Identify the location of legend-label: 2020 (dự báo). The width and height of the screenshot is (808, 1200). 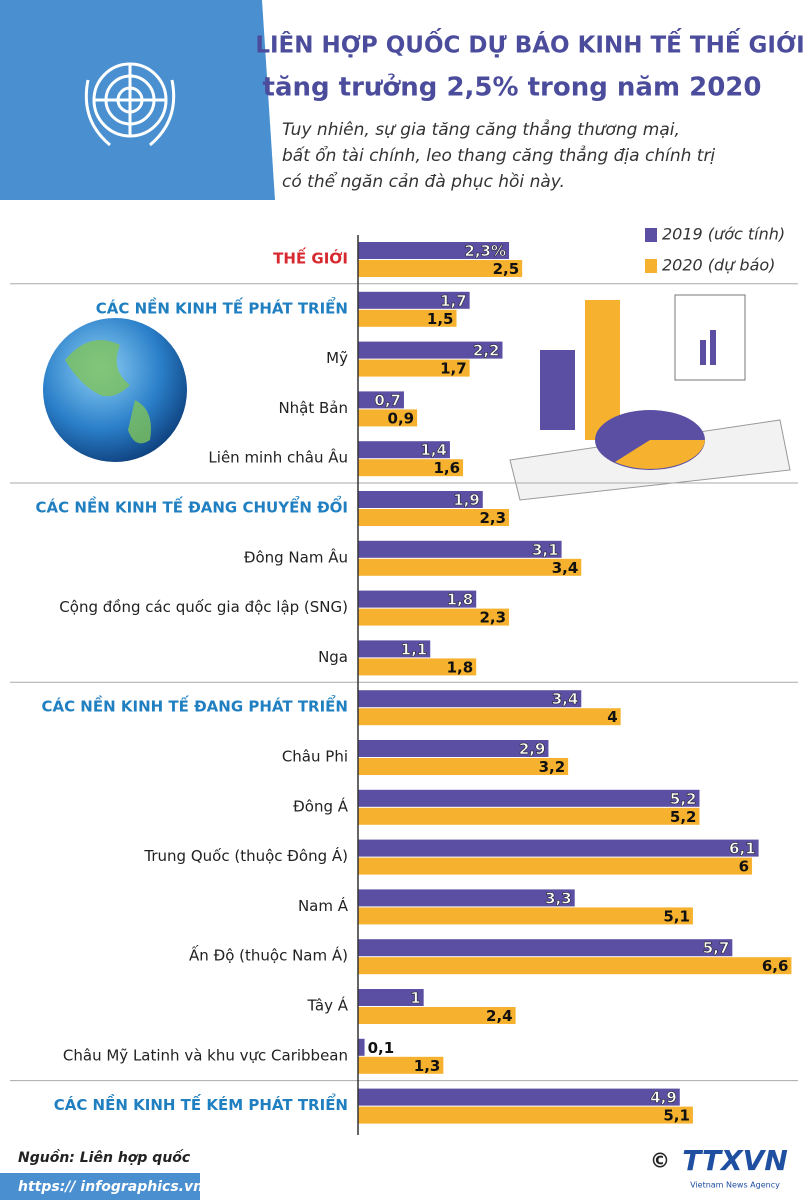
(718, 265).